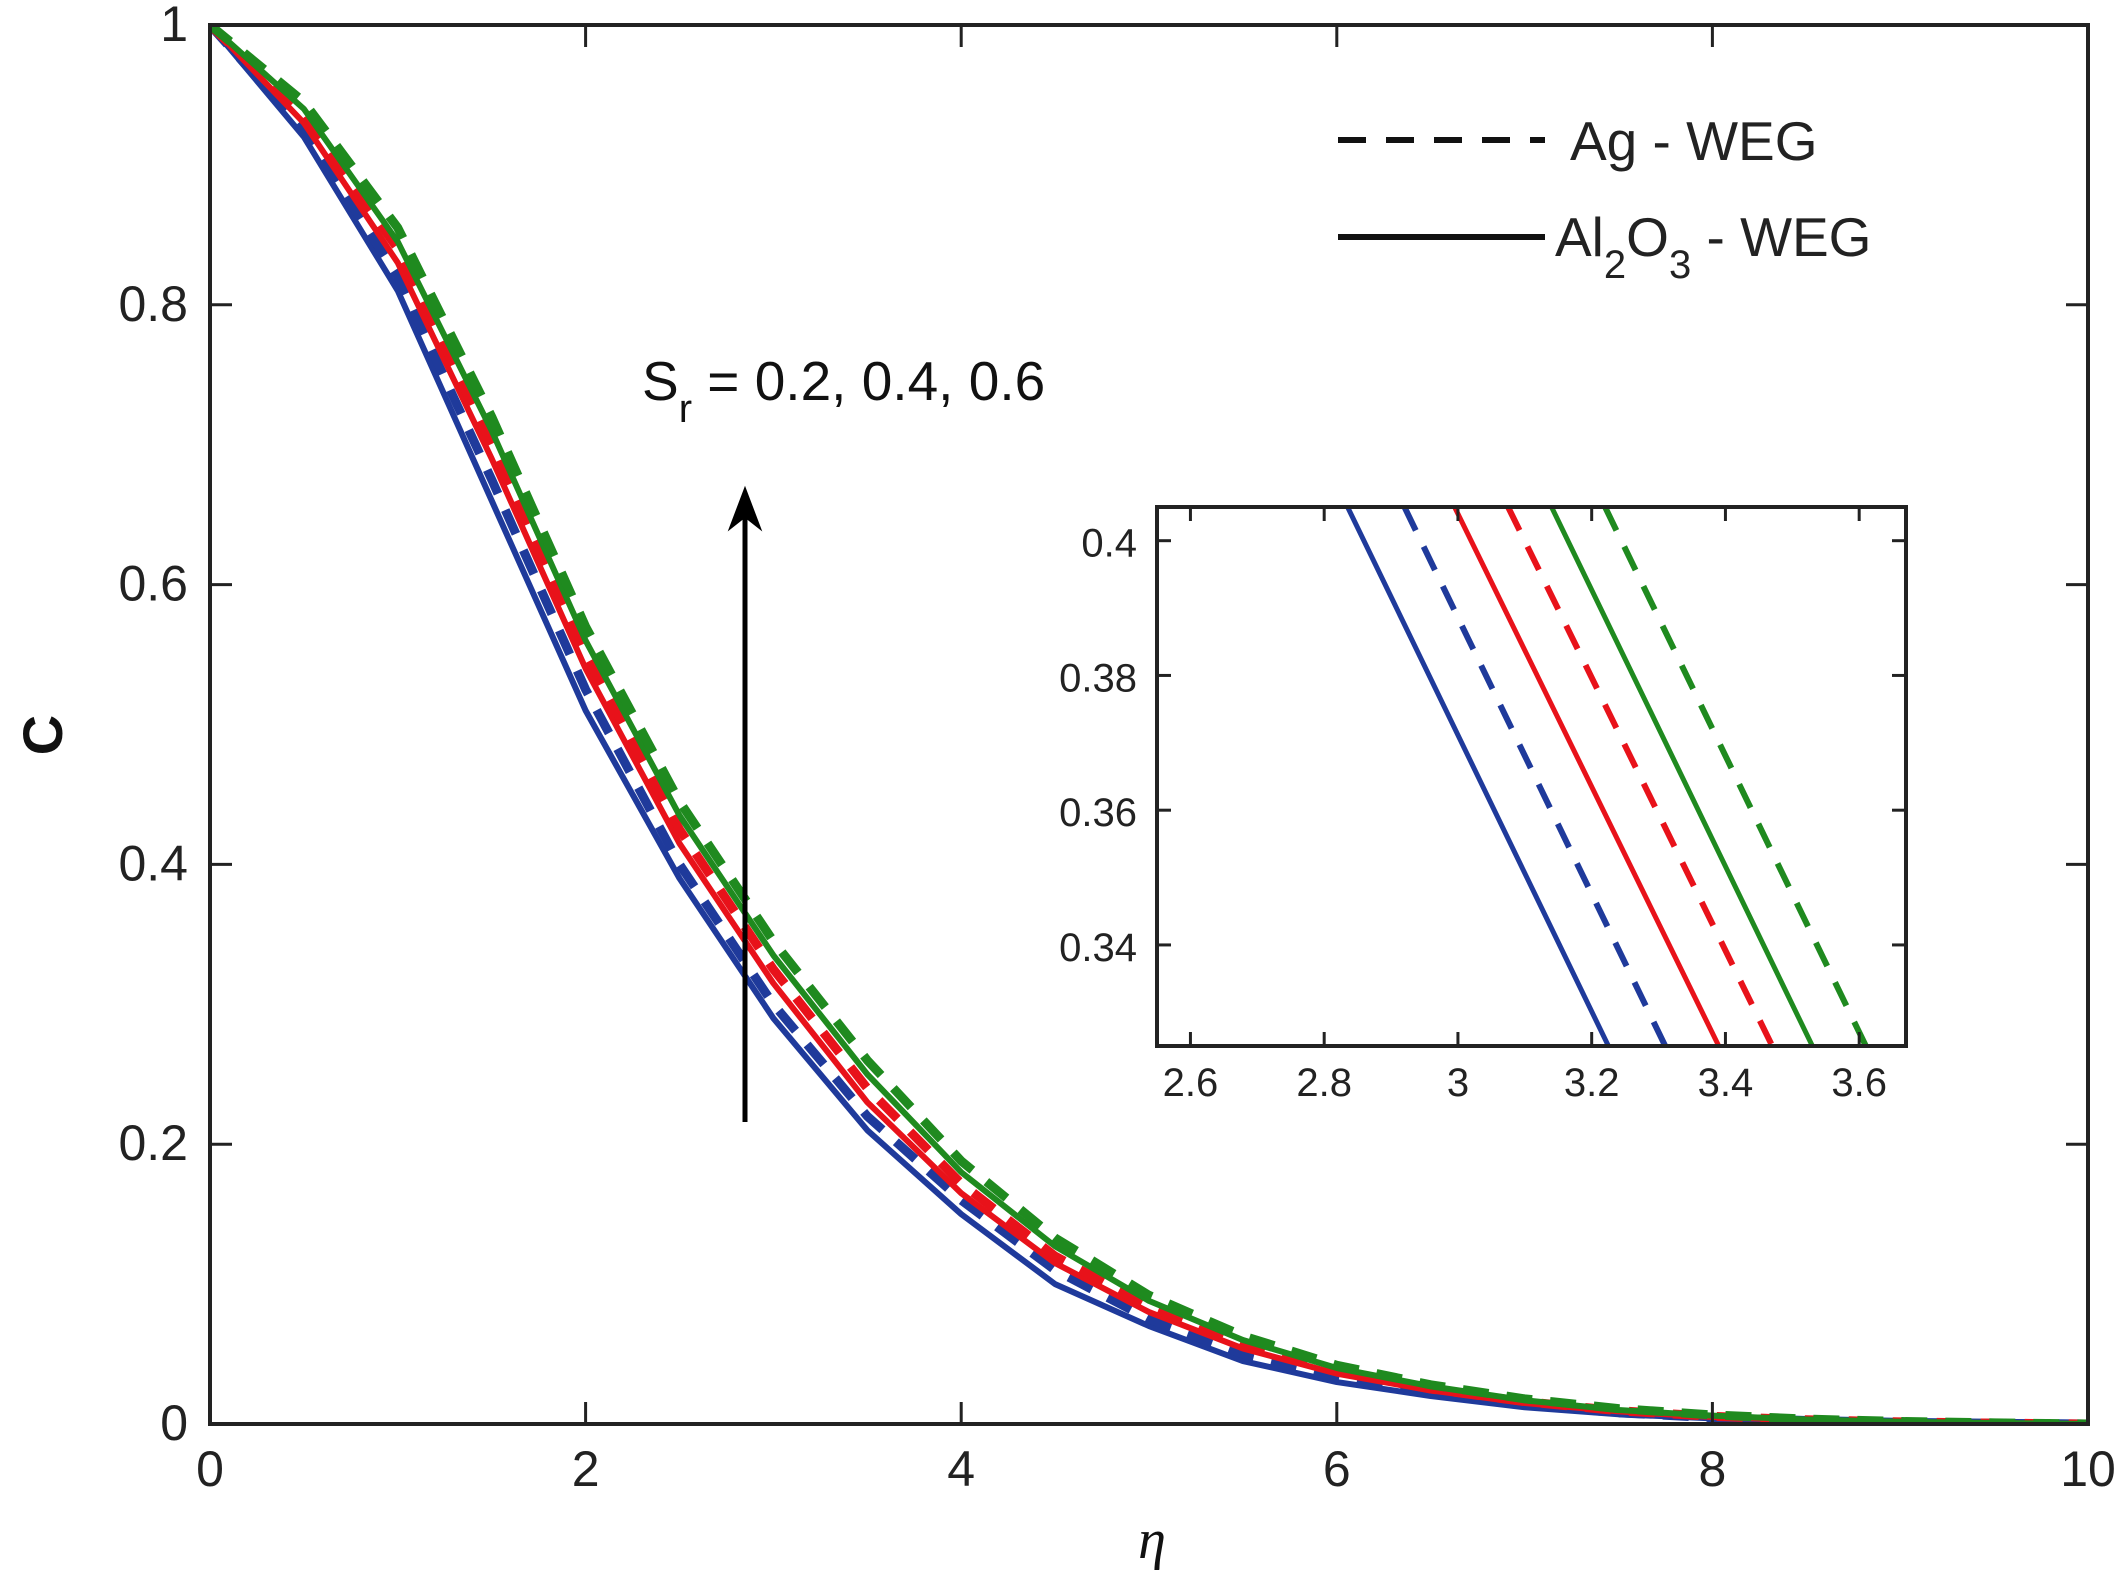 The width and height of the screenshot is (2128, 1580). What do you see at coordinates (1109, 544) in the screenshot?
I see `inset-y-tick-label: 0.4` at bounding box center [1109, 544].